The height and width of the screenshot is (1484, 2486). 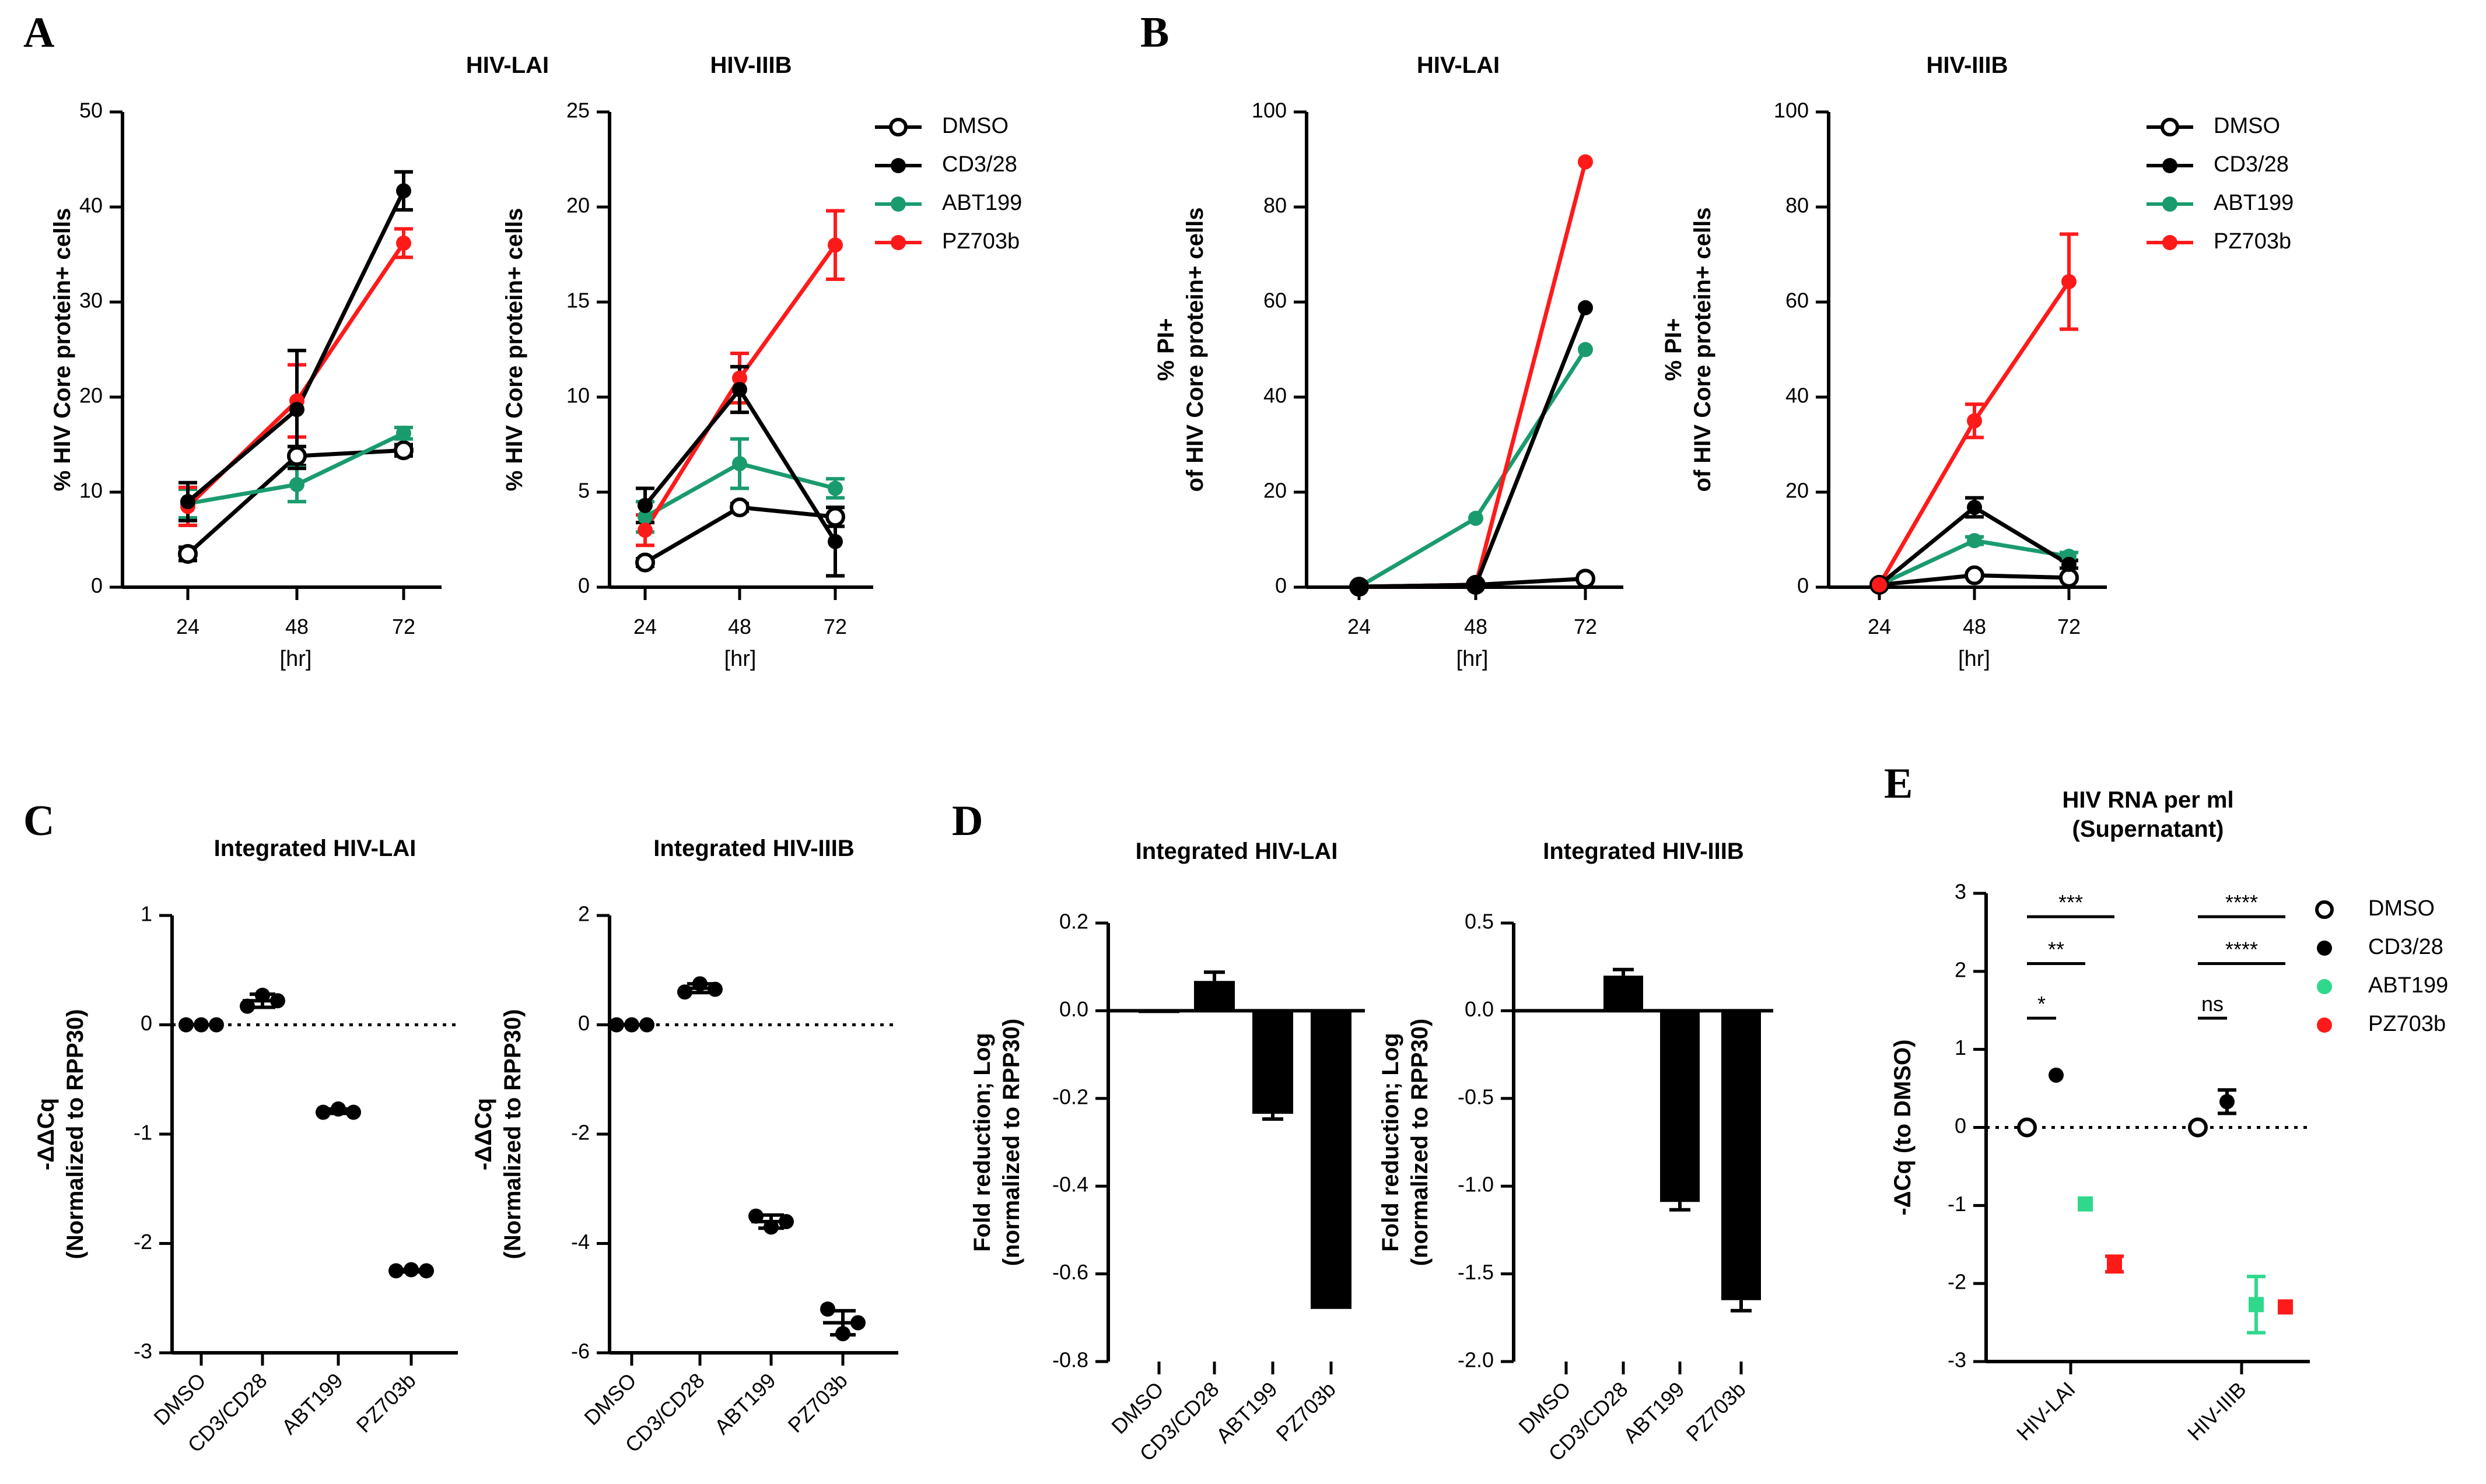 What do you see at coordinates (580, 1242) in the screenshot?
I see `y-tick-label: -4` at bounding box center [580, 1242].